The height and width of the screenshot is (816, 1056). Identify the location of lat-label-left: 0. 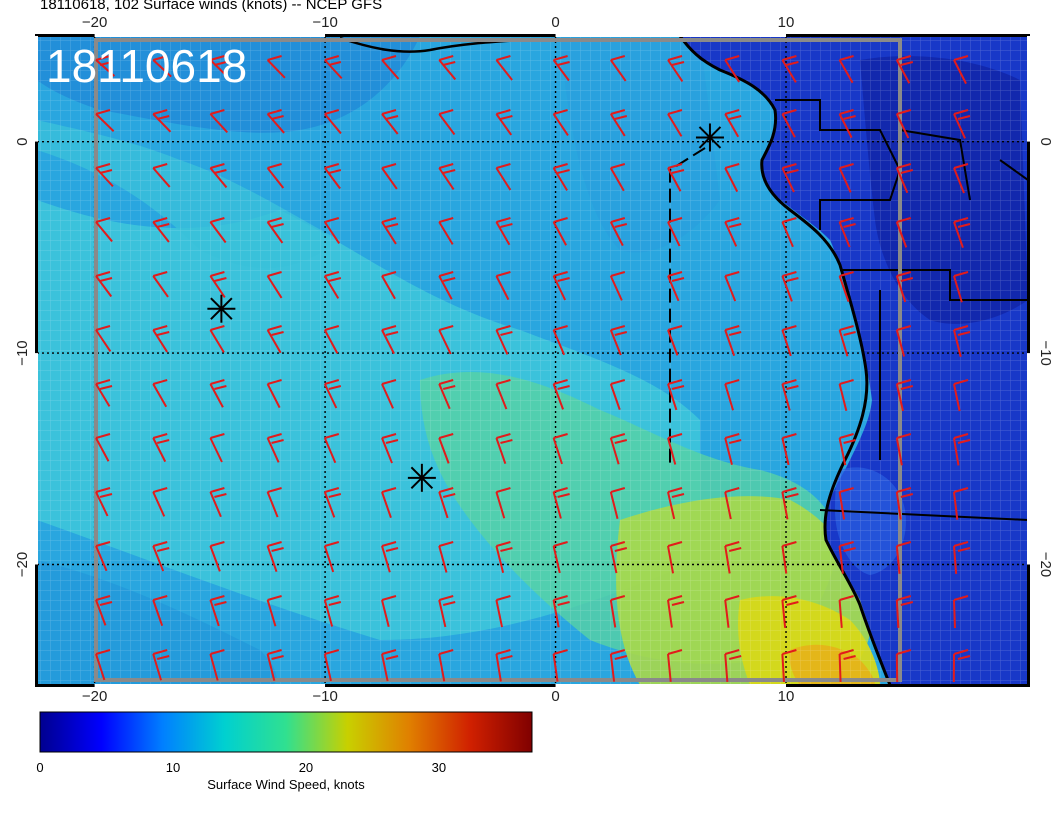
(22, 142).